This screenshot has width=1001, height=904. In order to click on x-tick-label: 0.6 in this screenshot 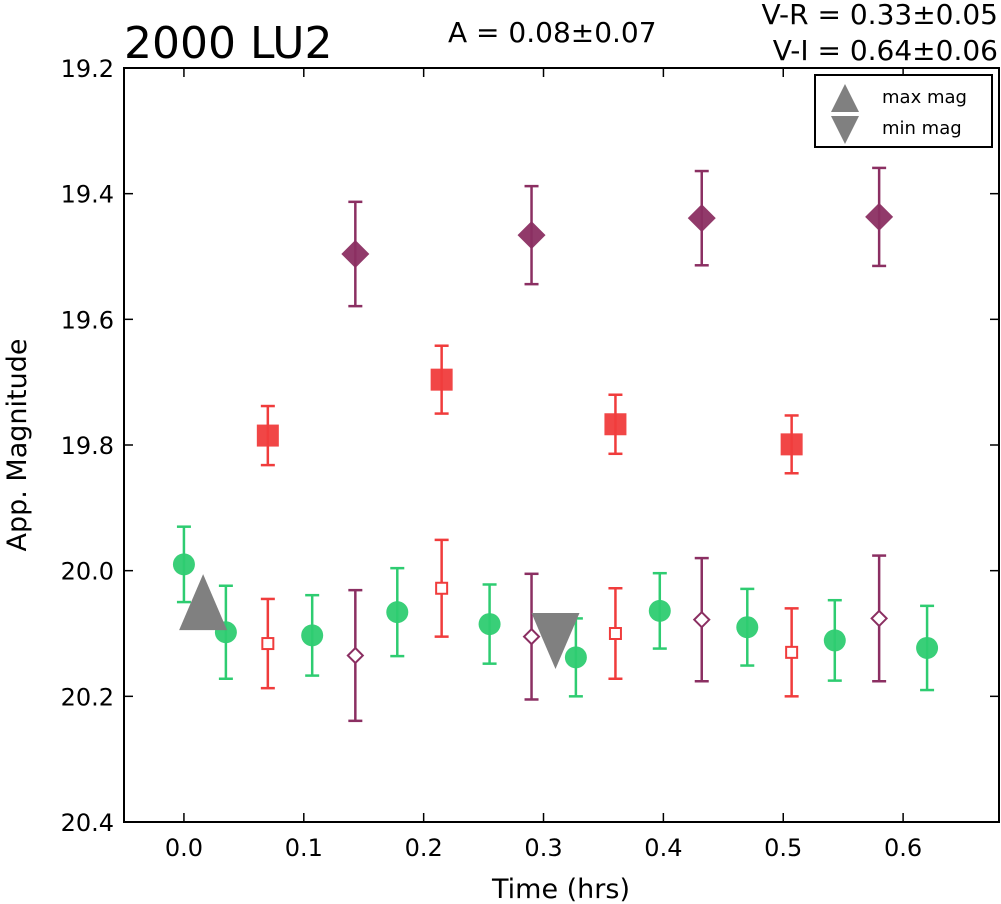, I will do `click(903, 848)`.